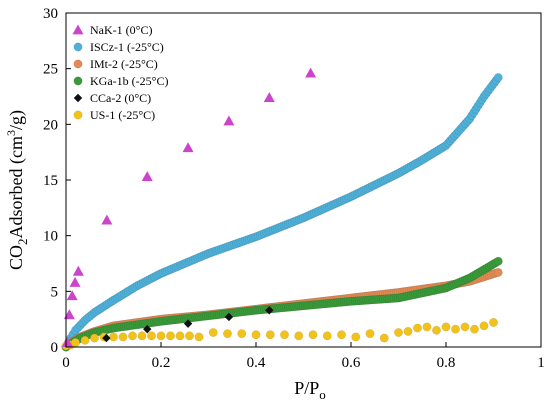  Describe the element at coordinates (124, 64) in the screenshot. I see `legend-label: IMt-2 (-25°C)` at that location.